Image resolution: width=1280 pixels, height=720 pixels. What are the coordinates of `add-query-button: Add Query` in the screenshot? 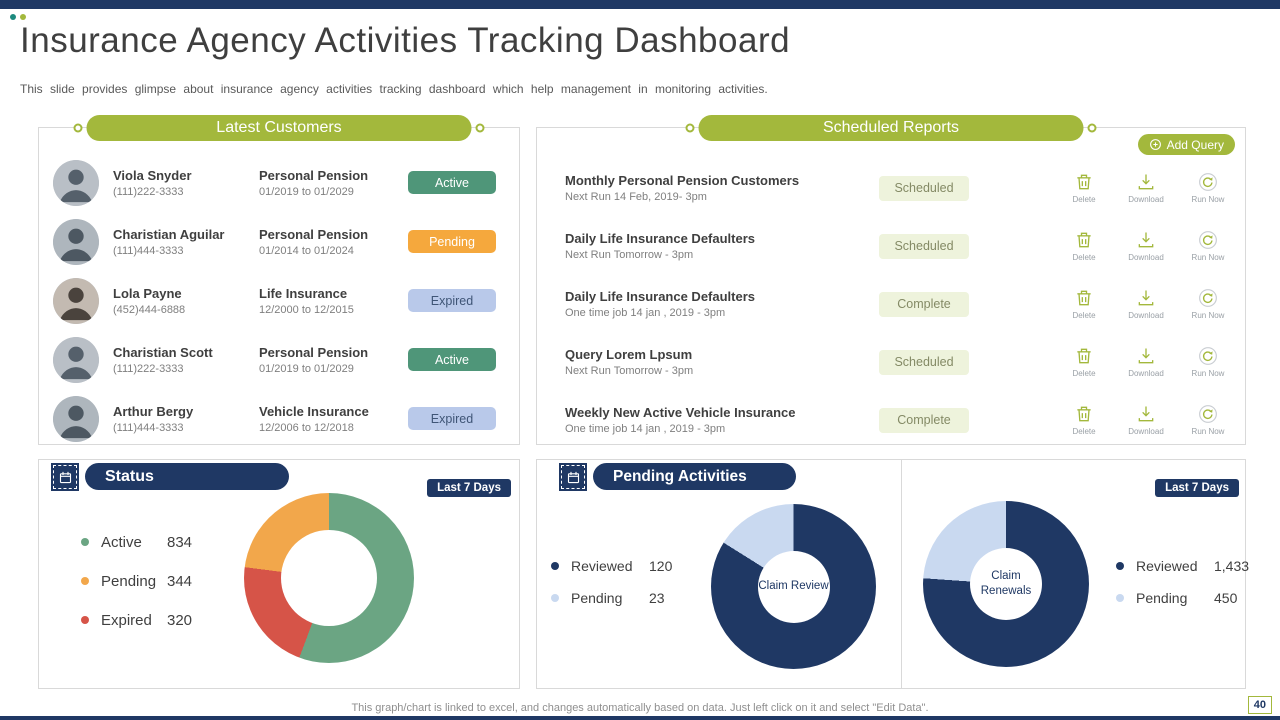 It's located at (1186, 144).